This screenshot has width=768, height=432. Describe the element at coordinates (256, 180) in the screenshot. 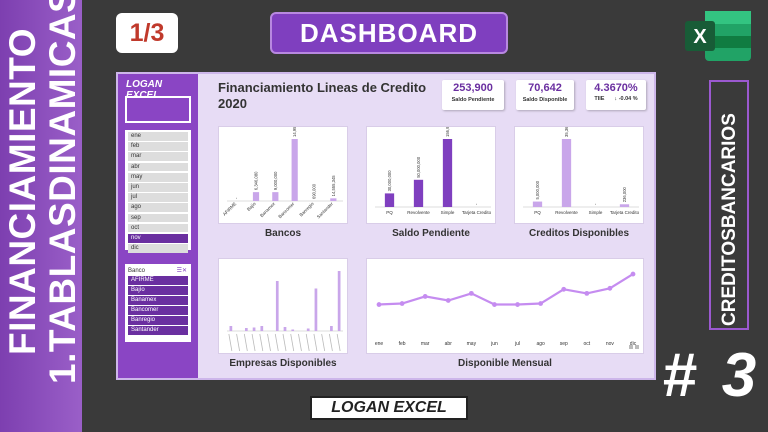

I see `data-label: 6,346,080` at that location.